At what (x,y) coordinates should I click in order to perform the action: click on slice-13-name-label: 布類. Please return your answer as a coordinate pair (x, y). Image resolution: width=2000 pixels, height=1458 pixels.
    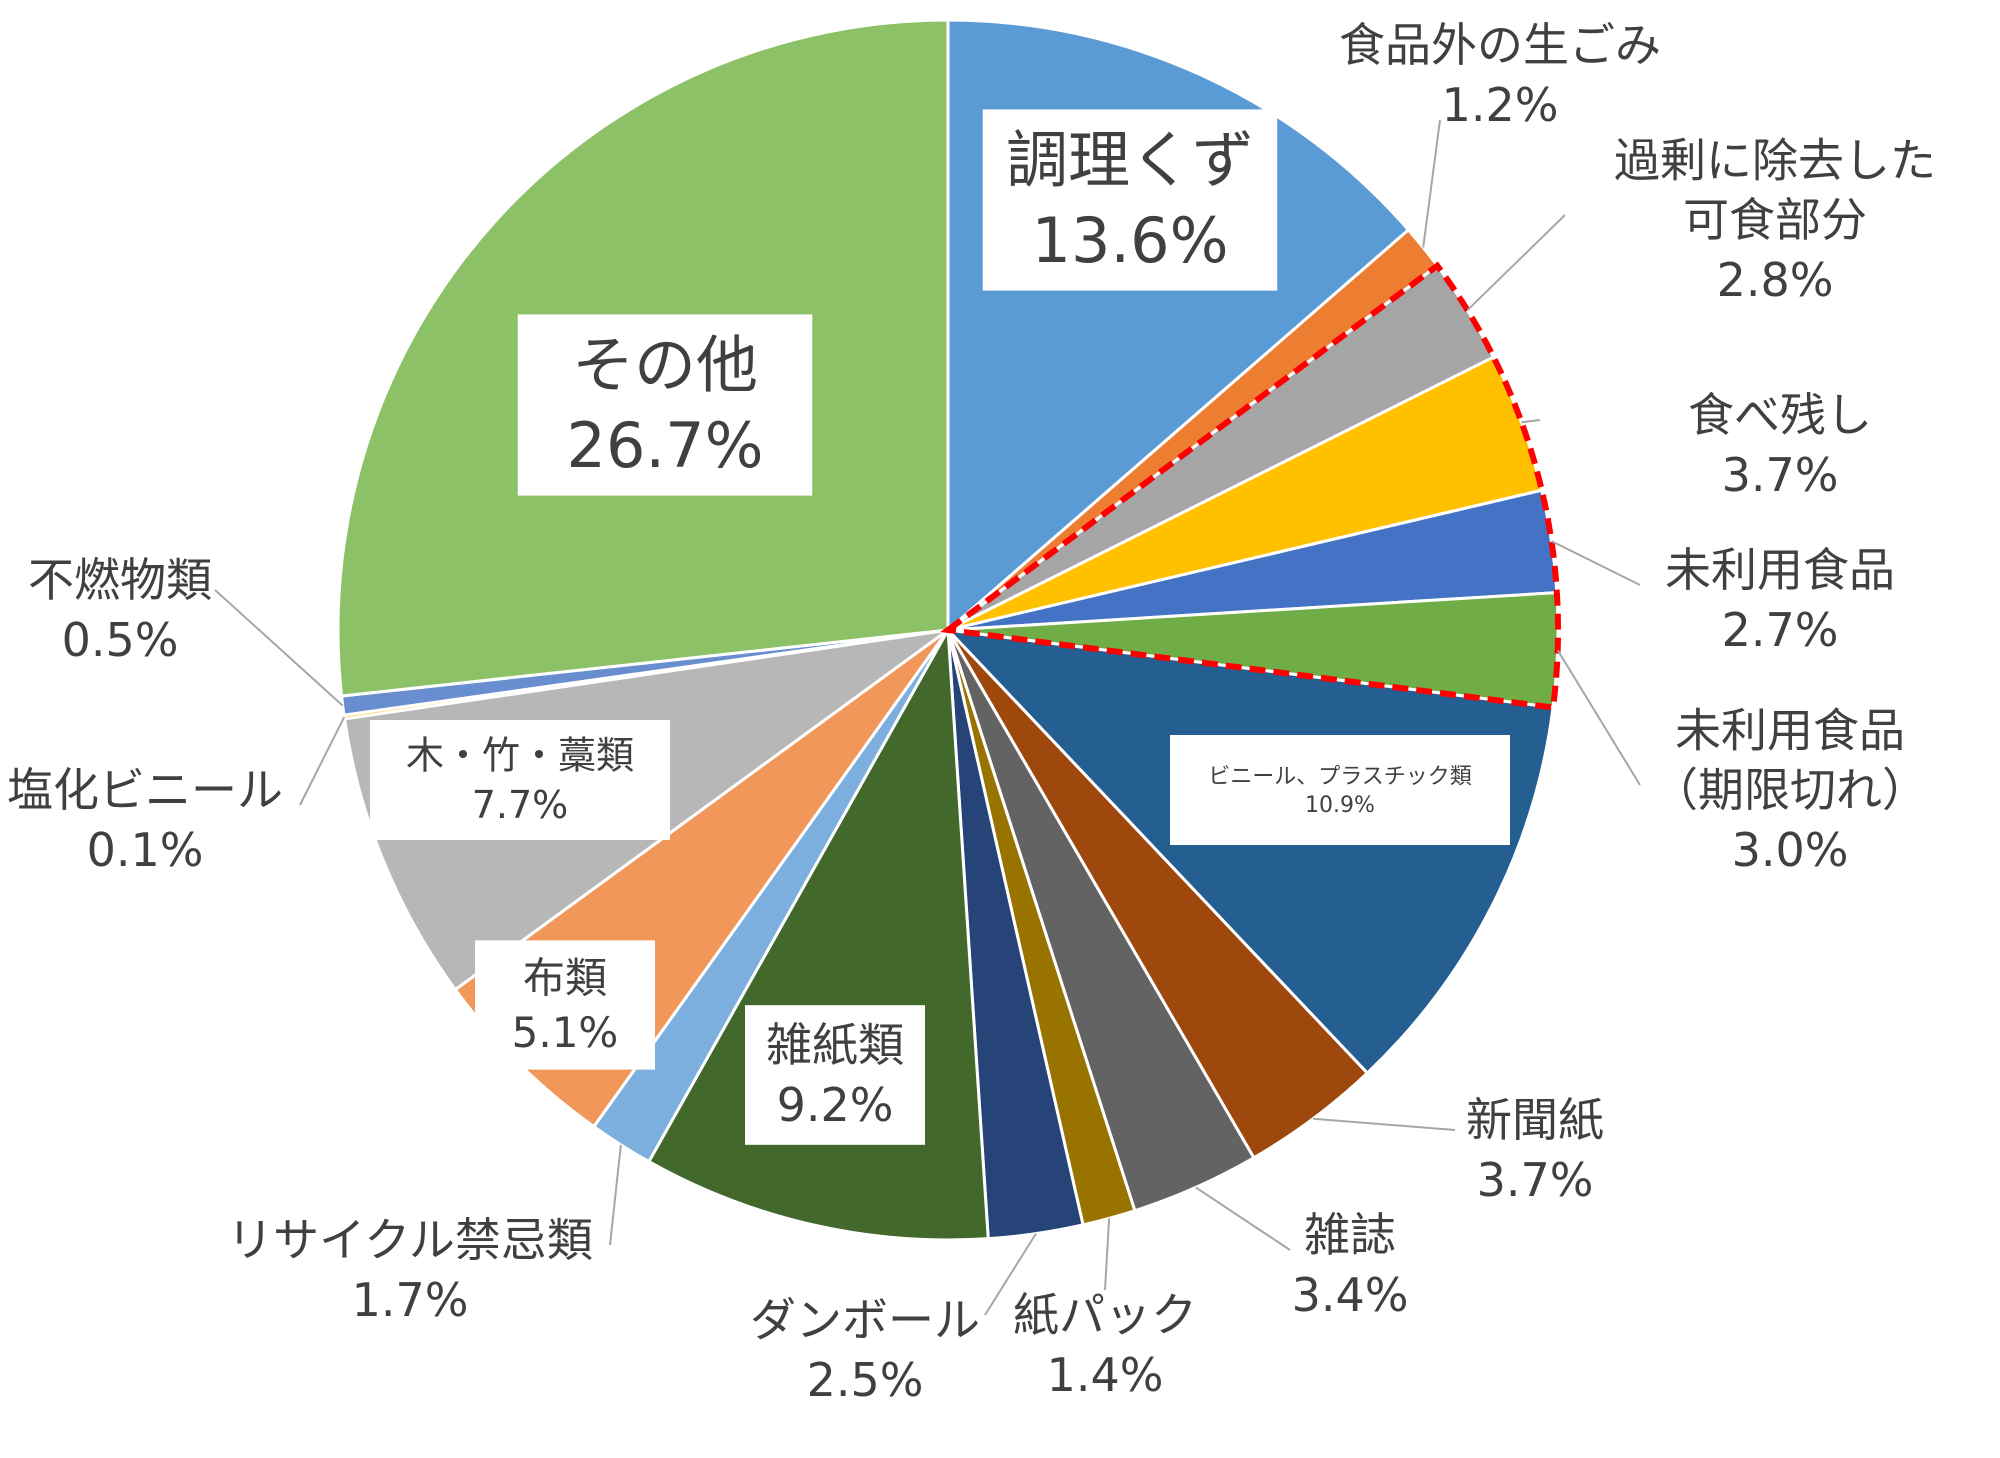
    Looking at the image, I should click on (565, 977).